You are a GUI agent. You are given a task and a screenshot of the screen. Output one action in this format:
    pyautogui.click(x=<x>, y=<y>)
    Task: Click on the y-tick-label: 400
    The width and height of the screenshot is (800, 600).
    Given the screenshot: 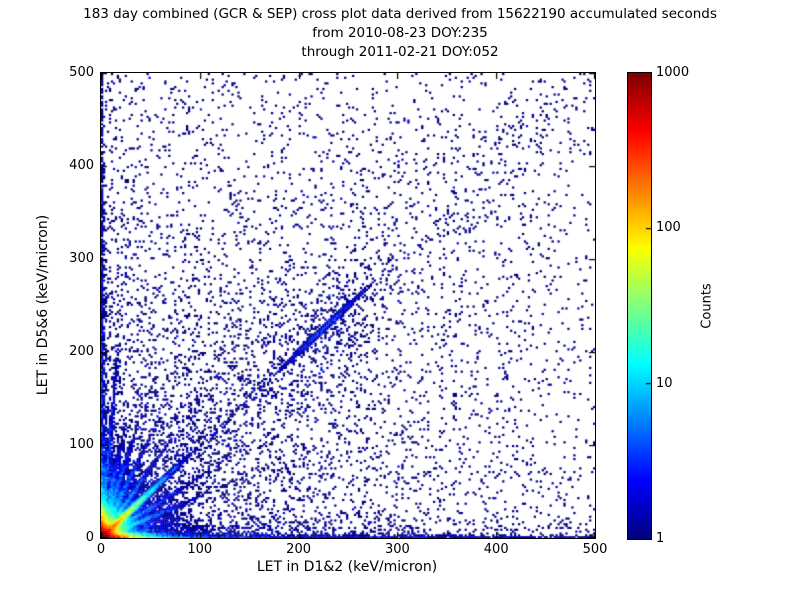 What is the action you would take?
    pyautogui.click(x=81, y=165)
    